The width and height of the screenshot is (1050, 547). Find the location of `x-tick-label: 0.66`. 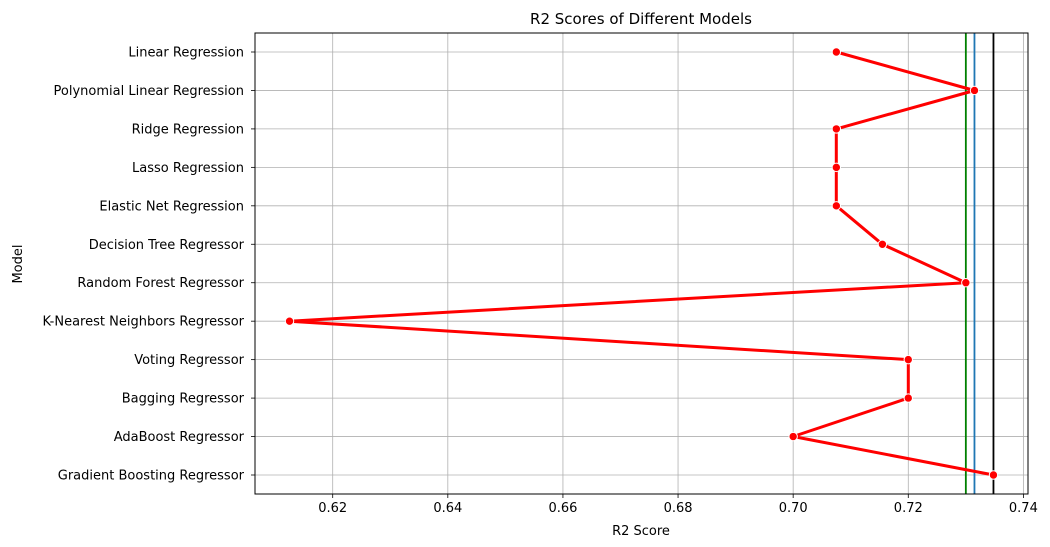

x-tick-label: 0.66 is located at coordinates (562, 508).